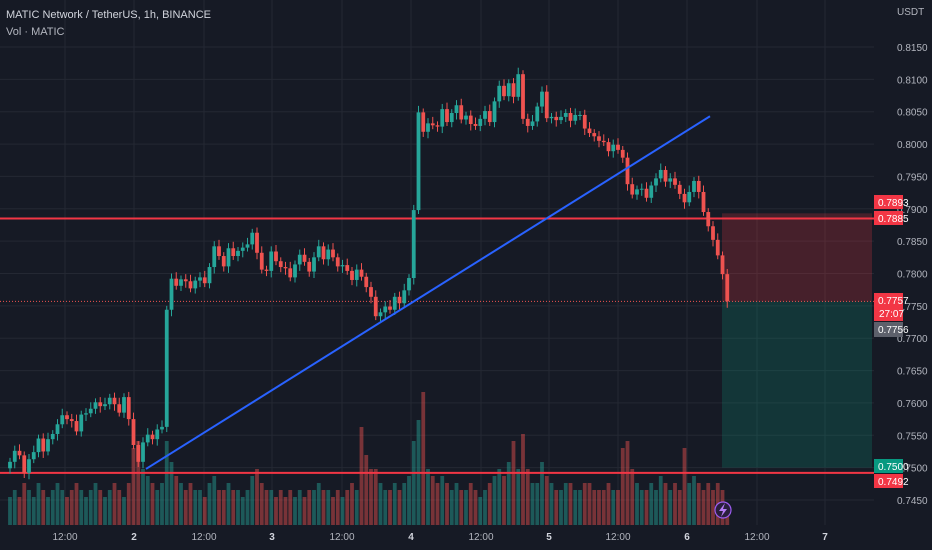  What do you see at coordinates (912, 436) in the screenshot?
I see `y-tick-label: 0.7550` at bounding box center [912, 436].